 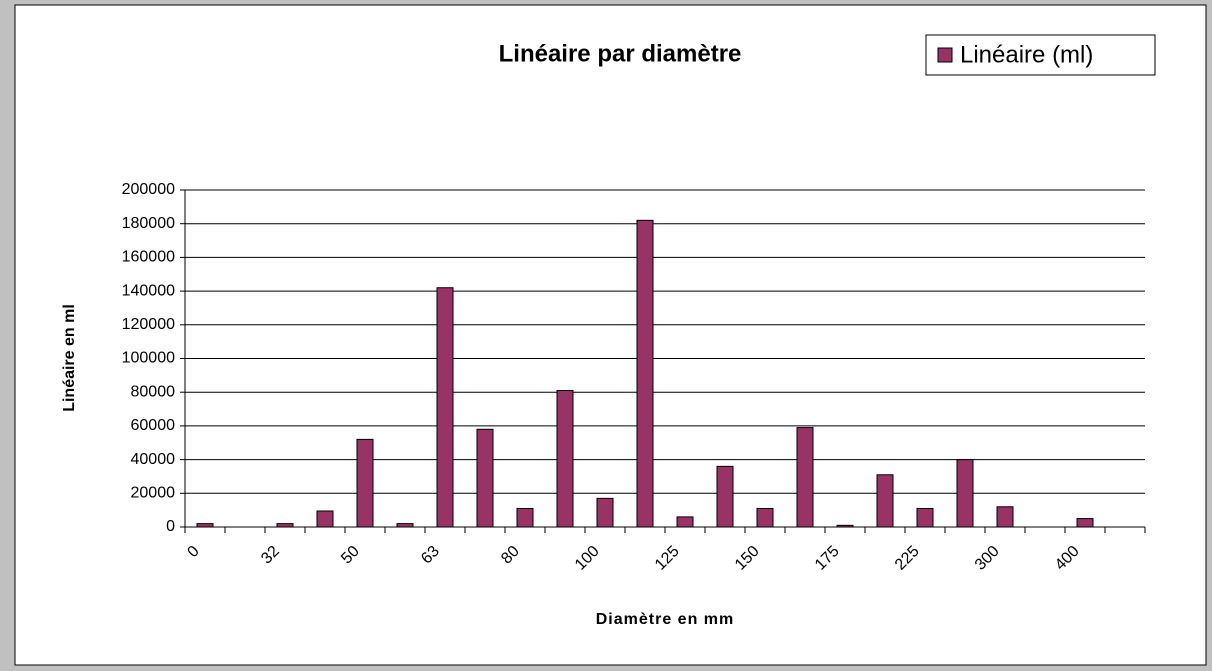 What do you see at coordinates (665, 619) in the screenshot?
I see `x-axis-title: Diamètre en mm` at bounding box center [665, 619].